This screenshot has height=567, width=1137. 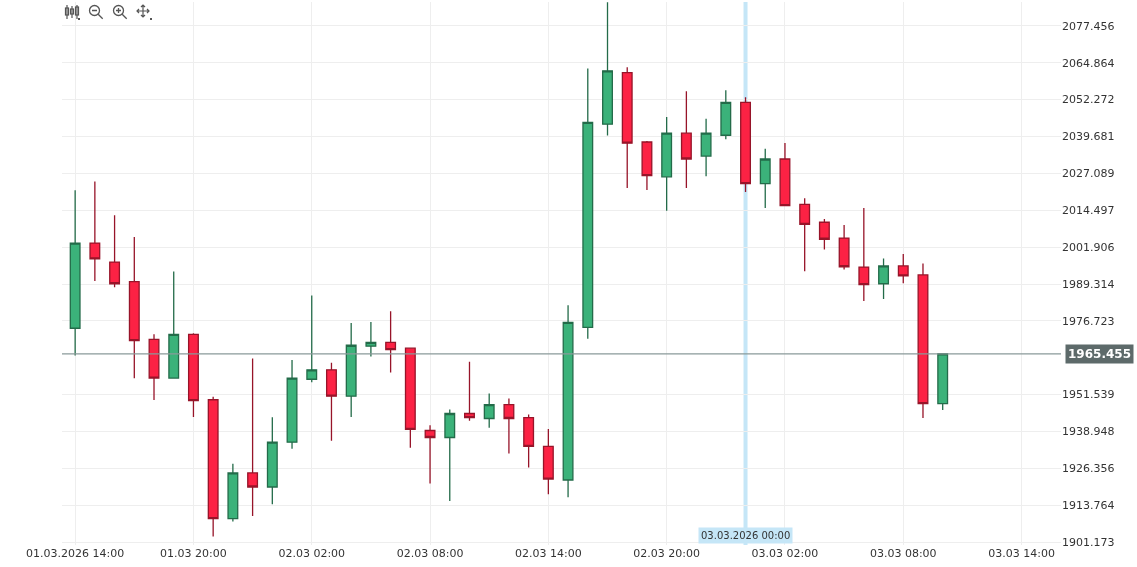 I want to click on y-tick-label: 2077.456, so click(x=1088, y=26).